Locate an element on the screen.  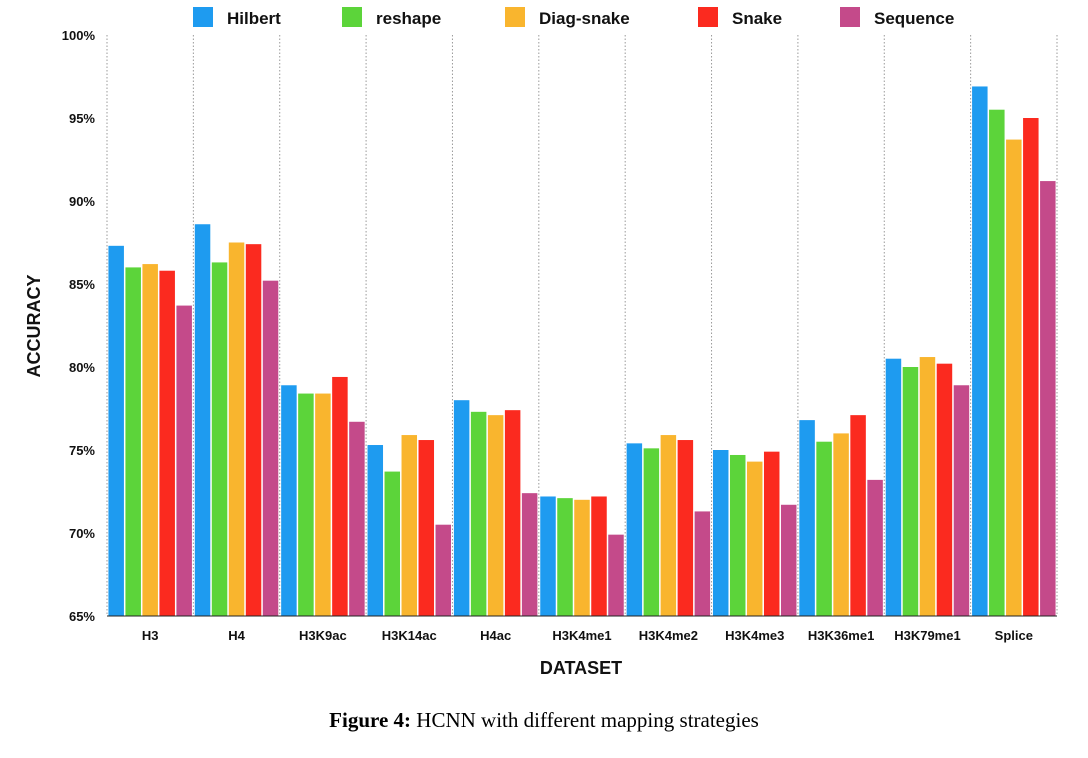
y-tick-label: 65% is located at coordinates (82, 616).